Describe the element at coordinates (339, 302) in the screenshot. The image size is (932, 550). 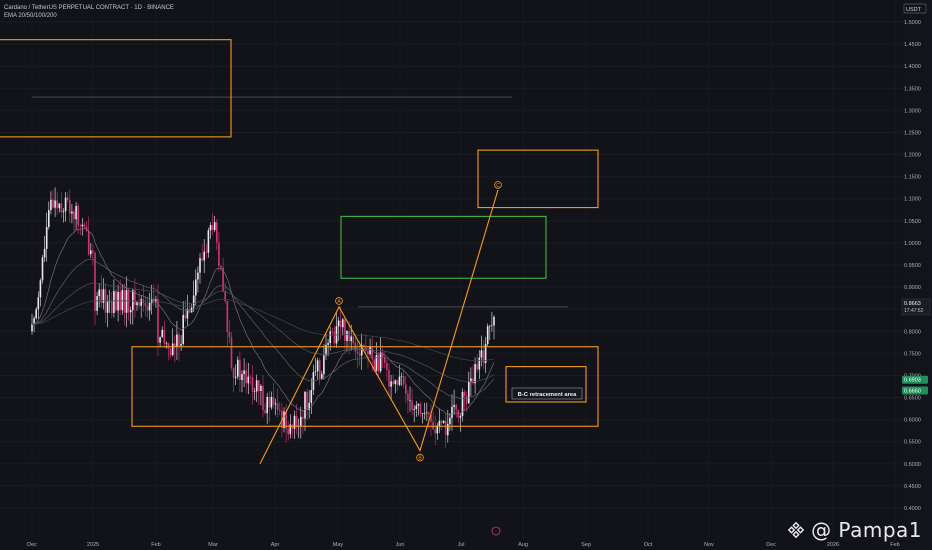
I see `wave-label-a: A` at that location.